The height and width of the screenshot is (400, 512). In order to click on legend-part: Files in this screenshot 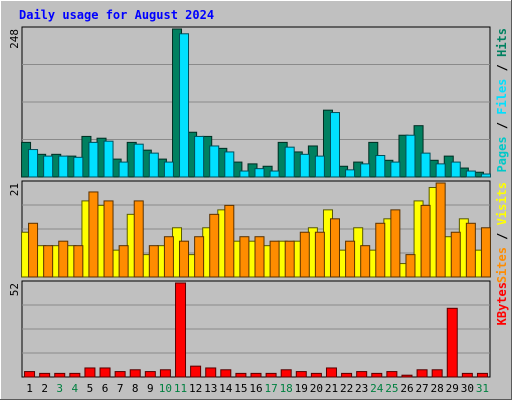, I will do `click(502, 97)`.